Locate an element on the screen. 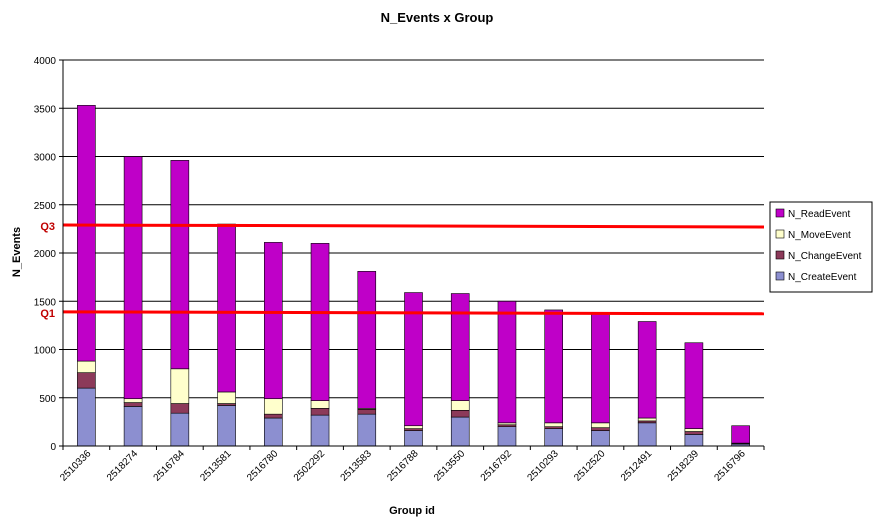 This screenshot has height=526, width=874. x-tick-label: 2516792 is located at coordinates (497, 466).